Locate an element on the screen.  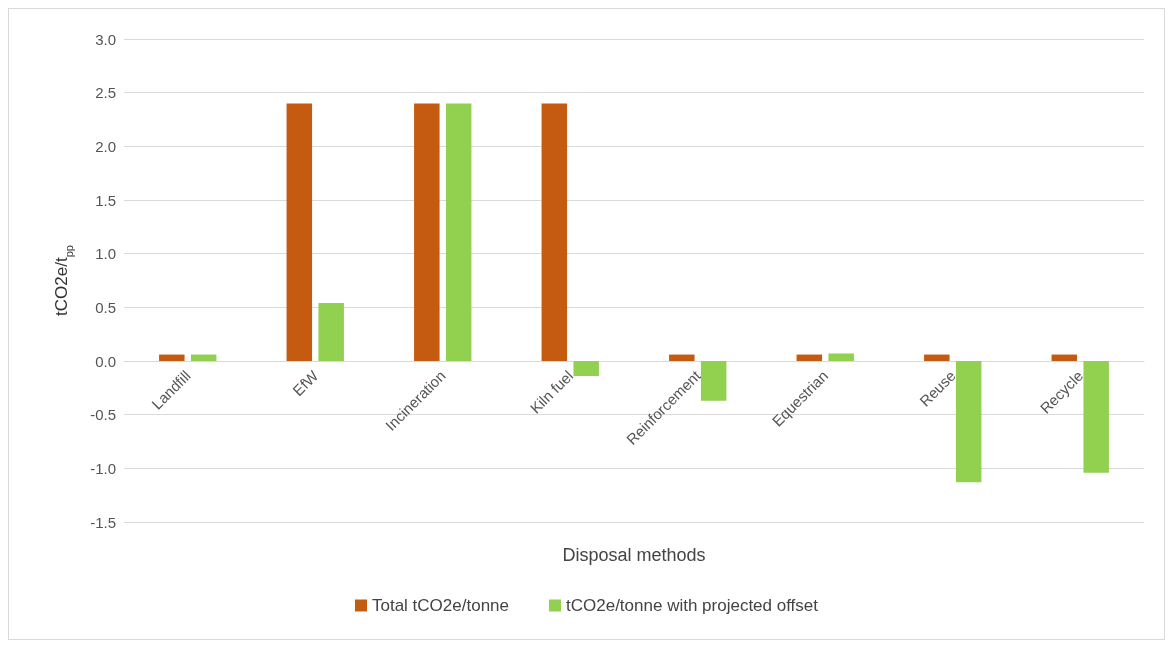
x-tick-label: Kiln fuel is located at coordinates (551, 391).